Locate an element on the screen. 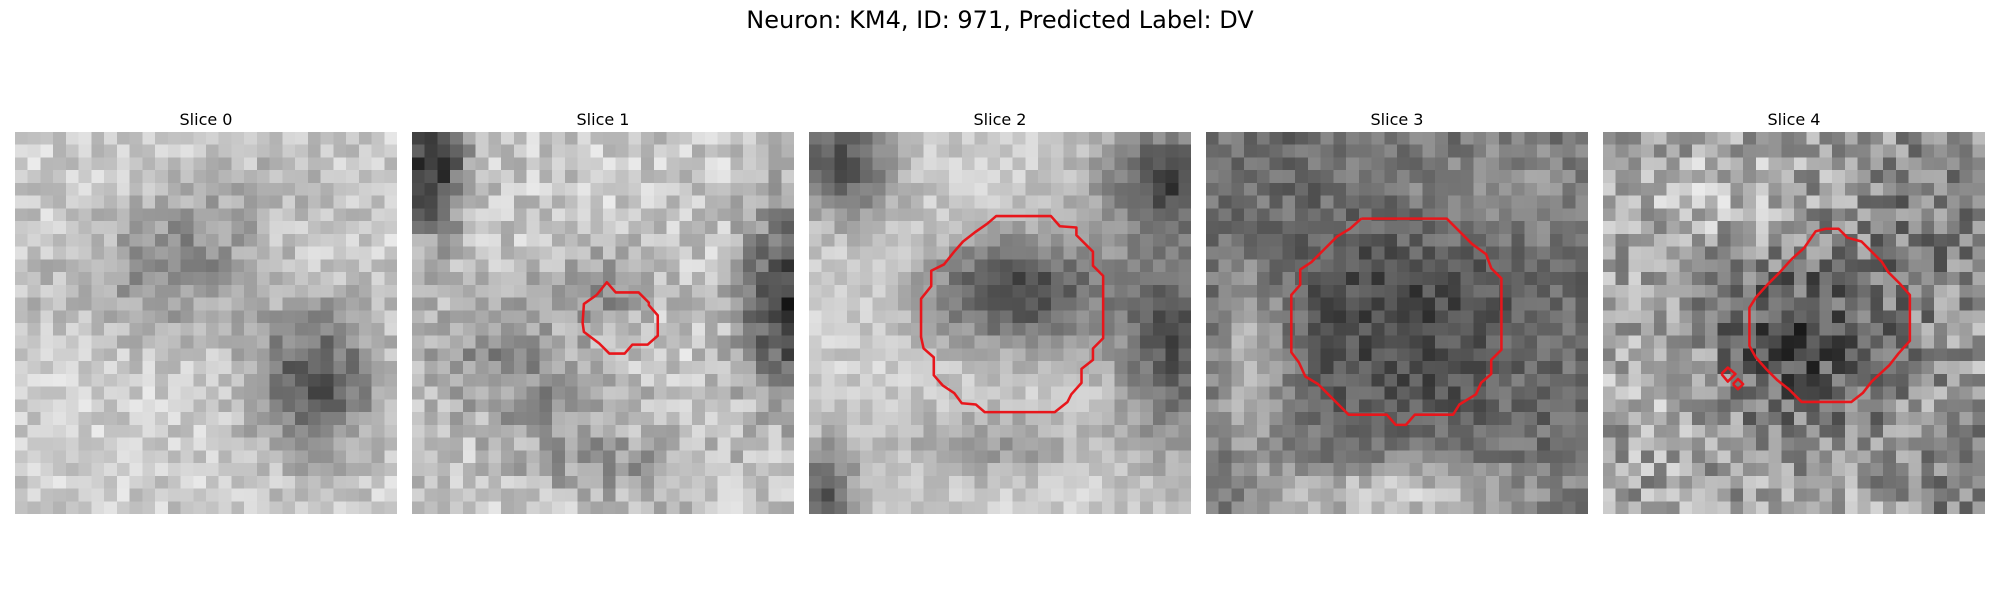 The image size is (2000, 600). contour-outline is located at coordinates (1396, 322).